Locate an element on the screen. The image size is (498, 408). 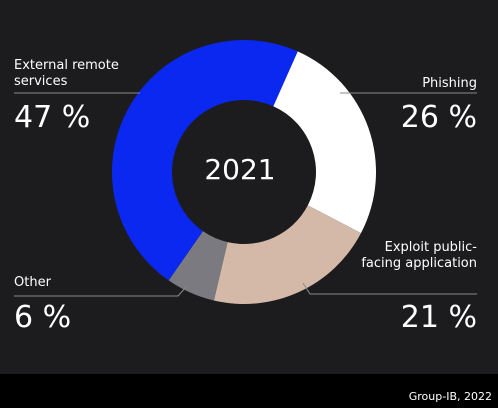
slice-exploit-public-facing-application is located at coordinates (287, 254).